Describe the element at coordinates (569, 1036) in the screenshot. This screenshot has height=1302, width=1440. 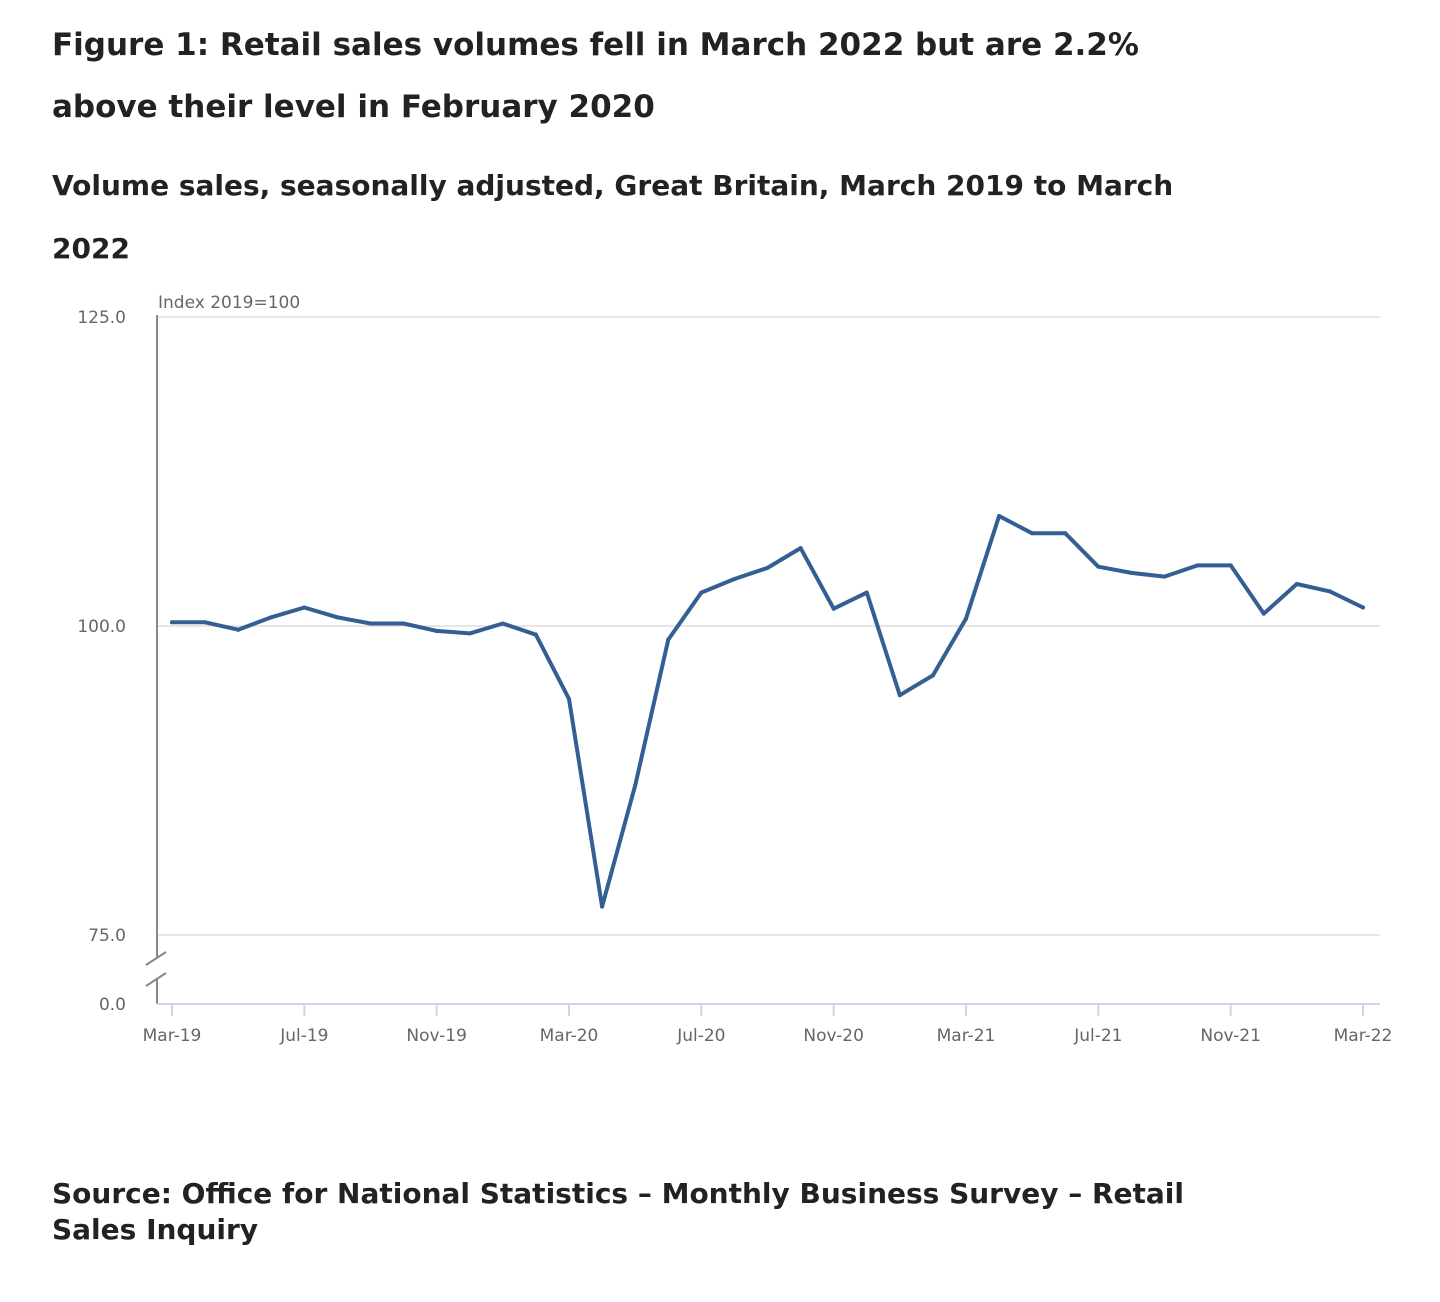
I see `x-tick-label: Mar-20` at that location.